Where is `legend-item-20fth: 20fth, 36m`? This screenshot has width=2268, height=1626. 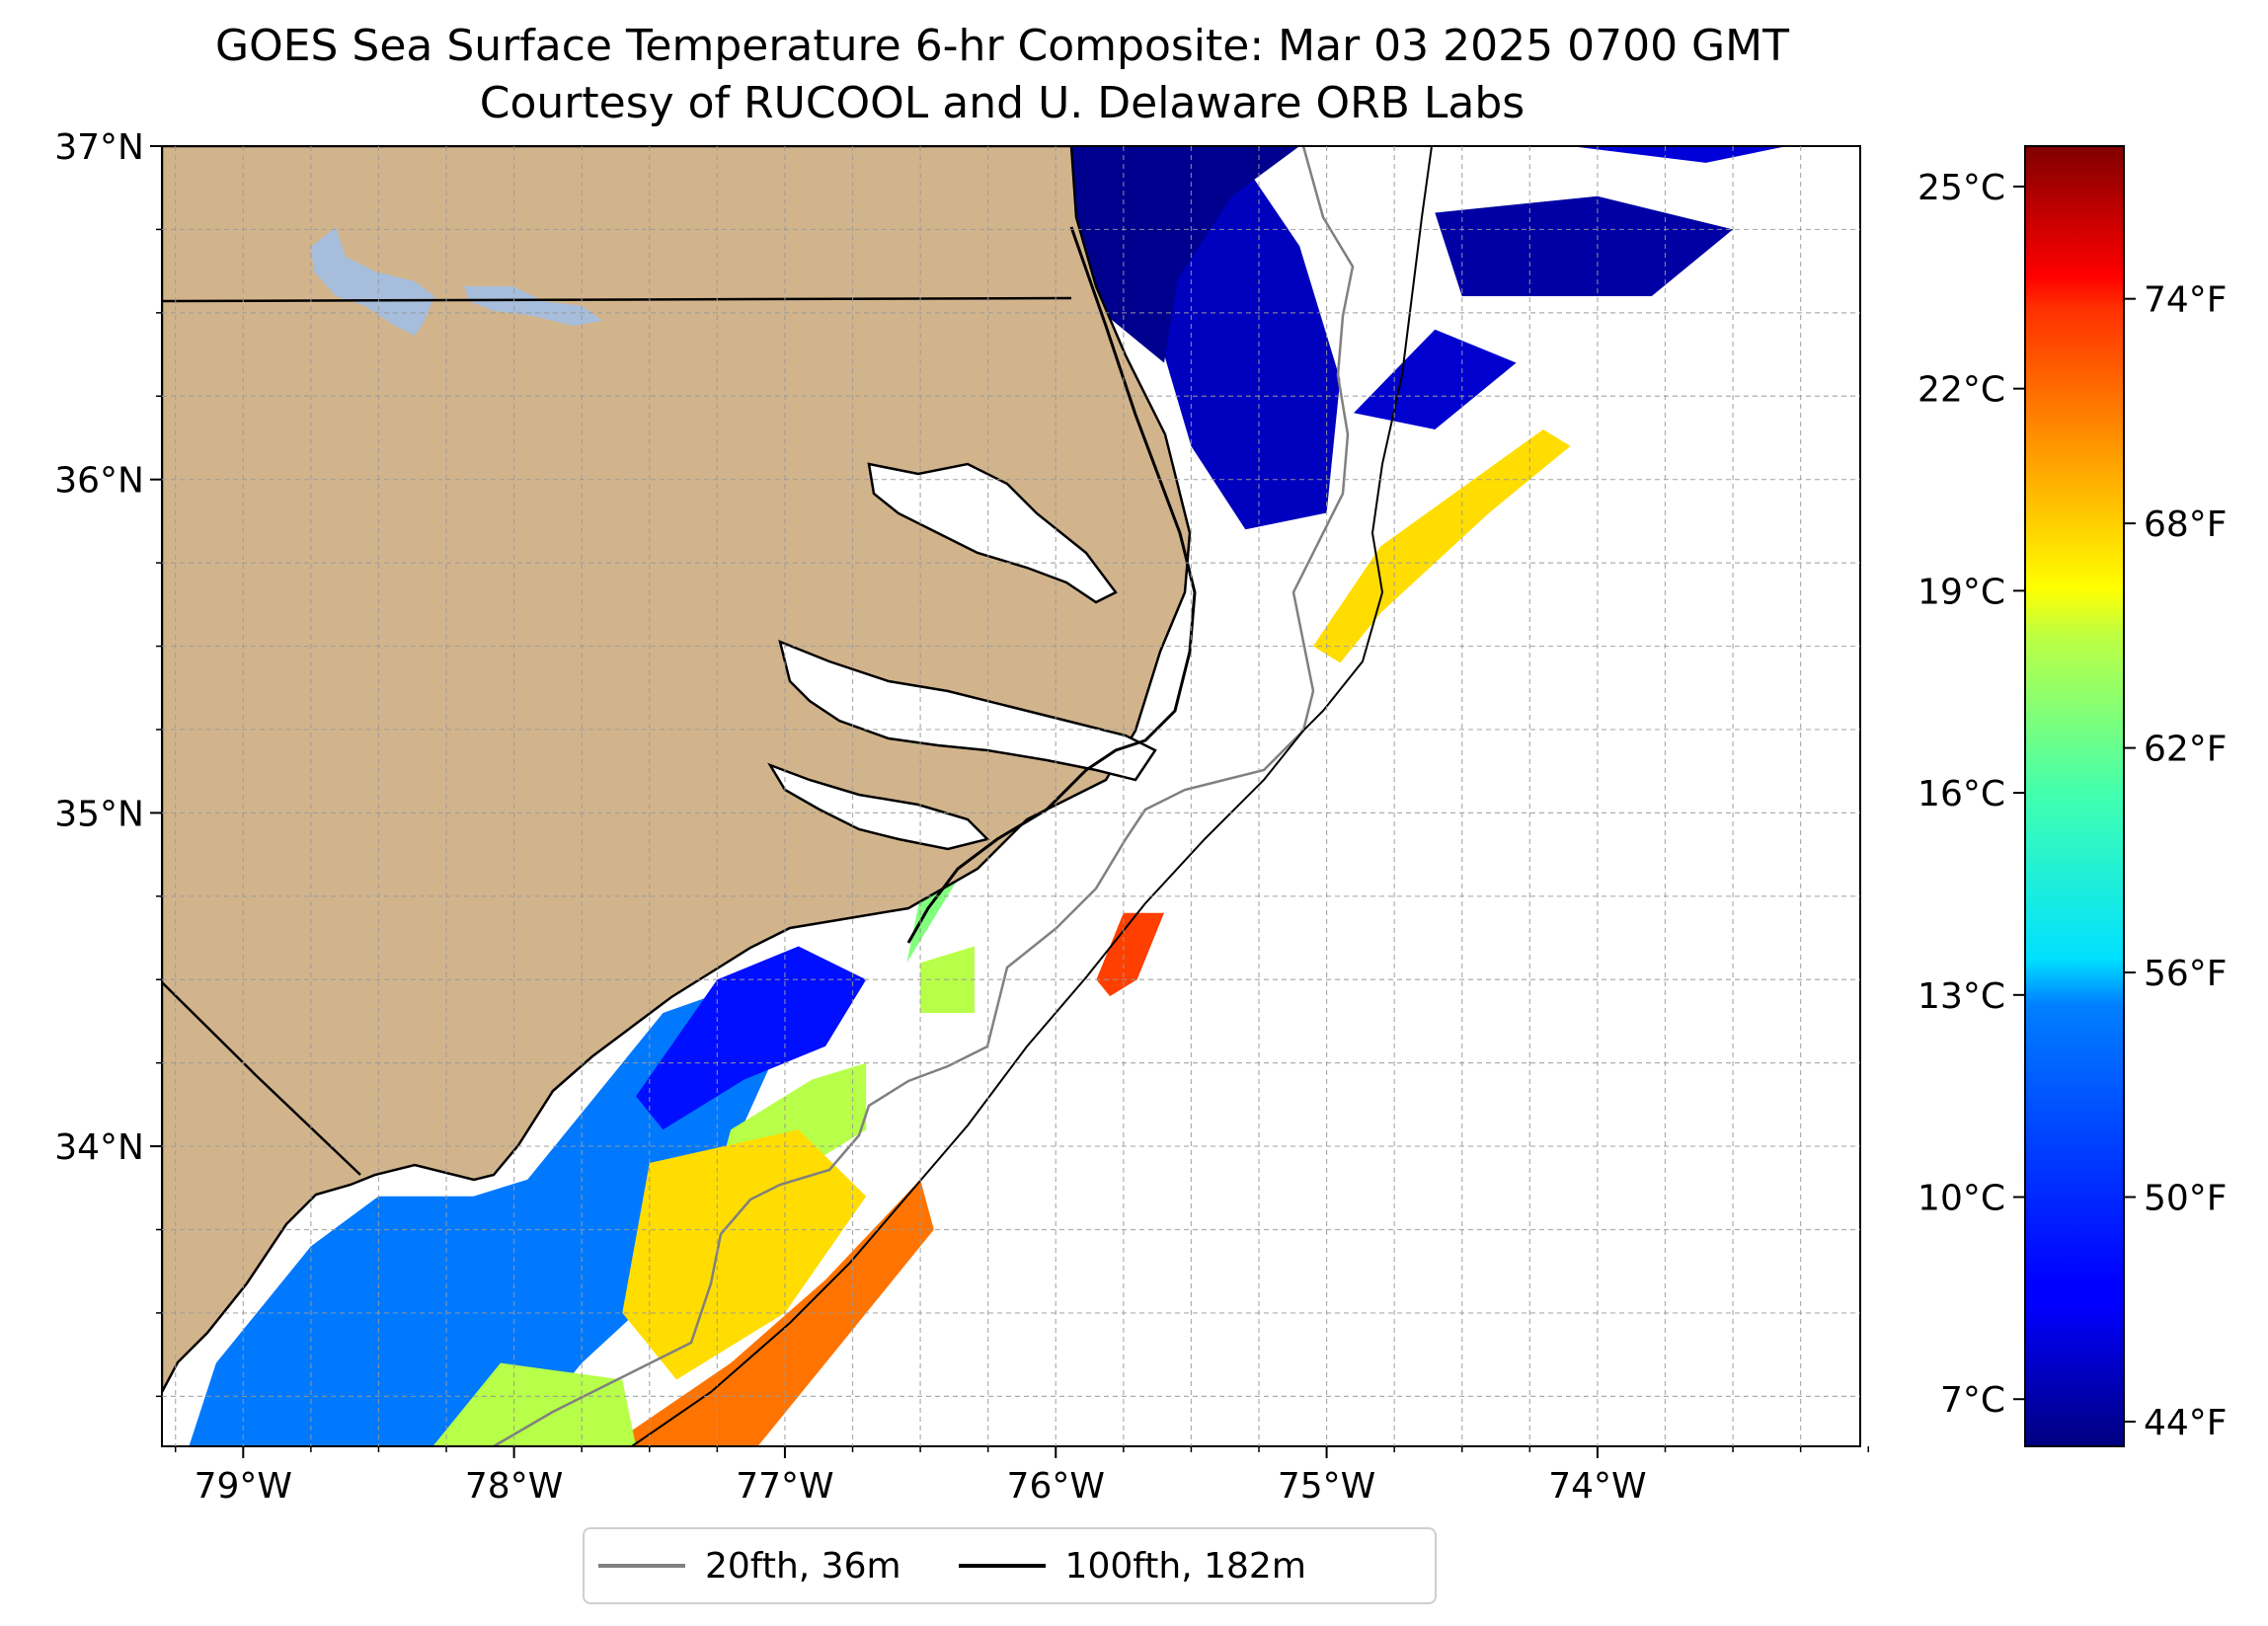
legend-item-20fth: 20fth, 36m is located at coordinates (749, 1566).